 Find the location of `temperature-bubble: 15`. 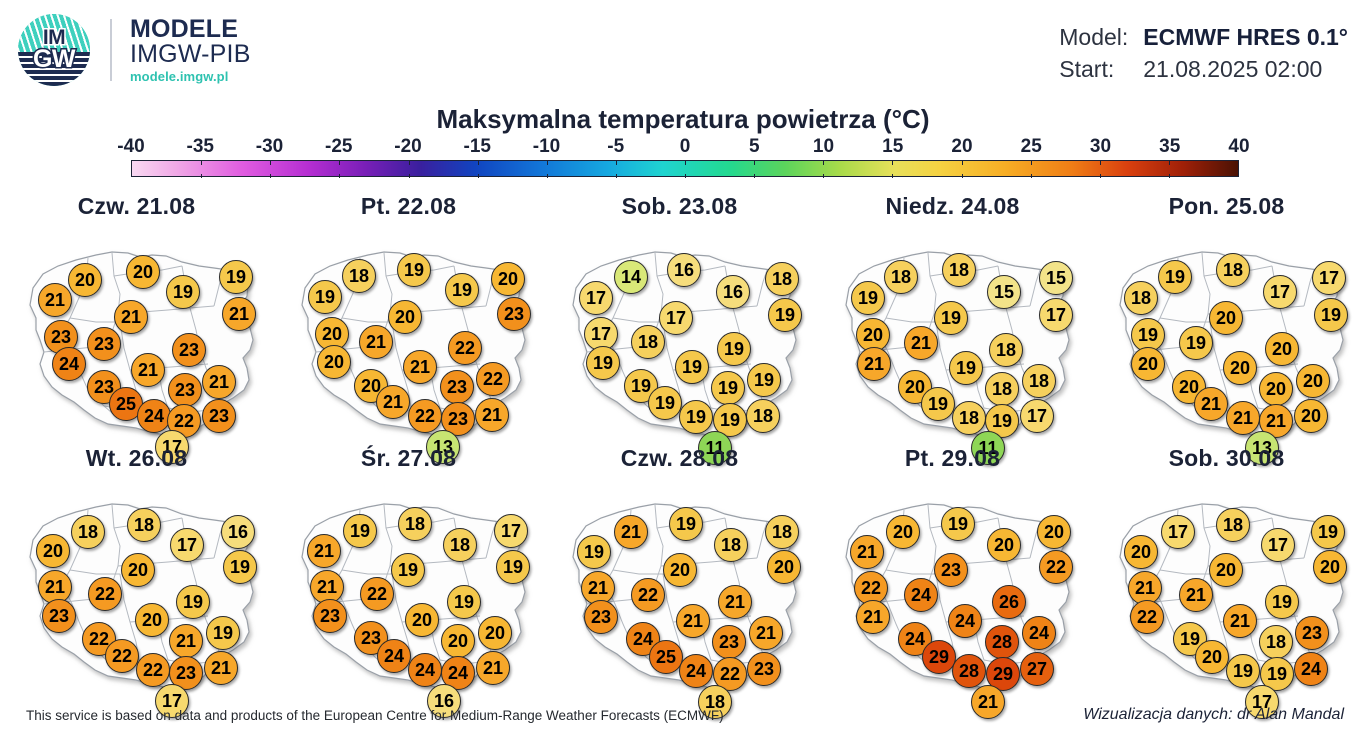

temperature-bubble: 15 is located at coordinates (1056, 278).